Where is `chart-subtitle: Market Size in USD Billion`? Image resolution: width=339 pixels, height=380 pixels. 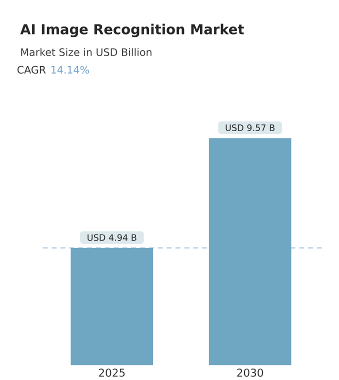
chart-subtitle: Market Size in USD Billion is located at coordinates (86, 52).